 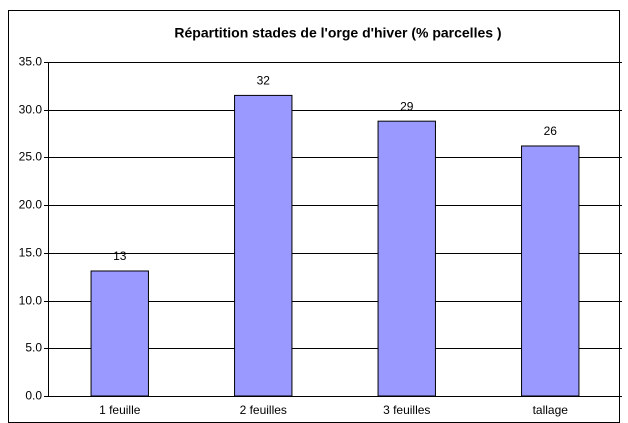 I want to click on y-tick-label: 30.0, so click(x=31, y=110).